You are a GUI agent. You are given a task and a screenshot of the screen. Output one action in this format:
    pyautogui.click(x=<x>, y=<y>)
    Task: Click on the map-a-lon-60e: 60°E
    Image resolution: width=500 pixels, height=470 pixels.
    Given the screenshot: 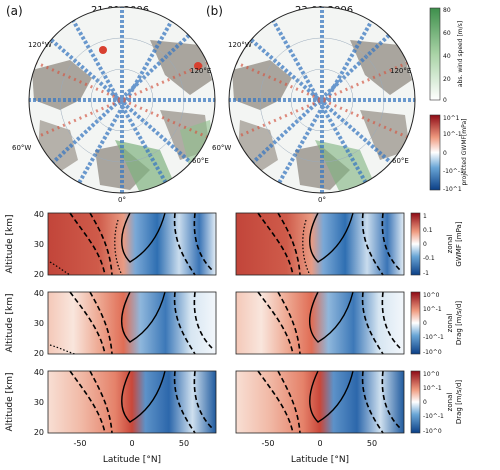 What is the action you would take?
    pyautogui.click(x=200, y=161)
    